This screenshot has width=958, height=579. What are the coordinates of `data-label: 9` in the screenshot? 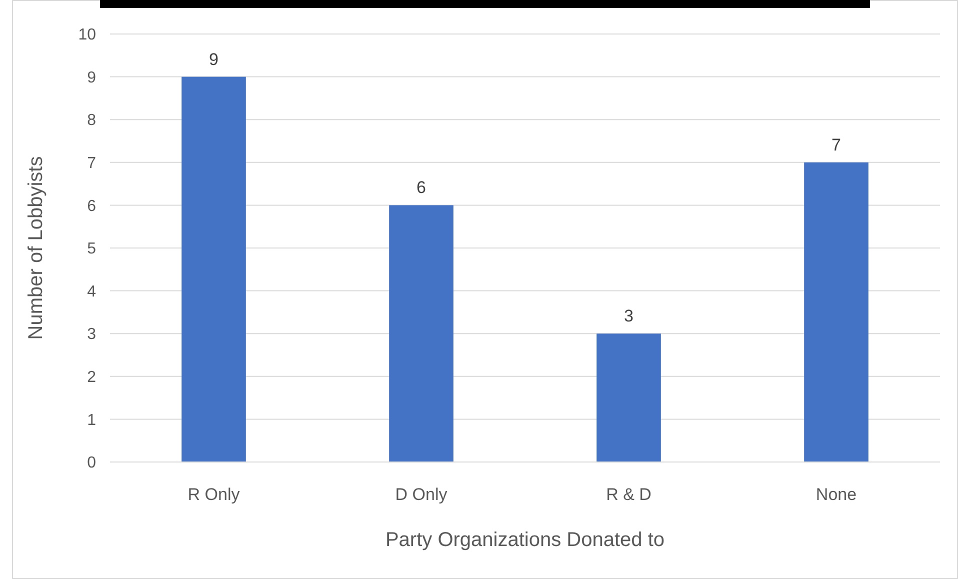 It's located at (213, 59).